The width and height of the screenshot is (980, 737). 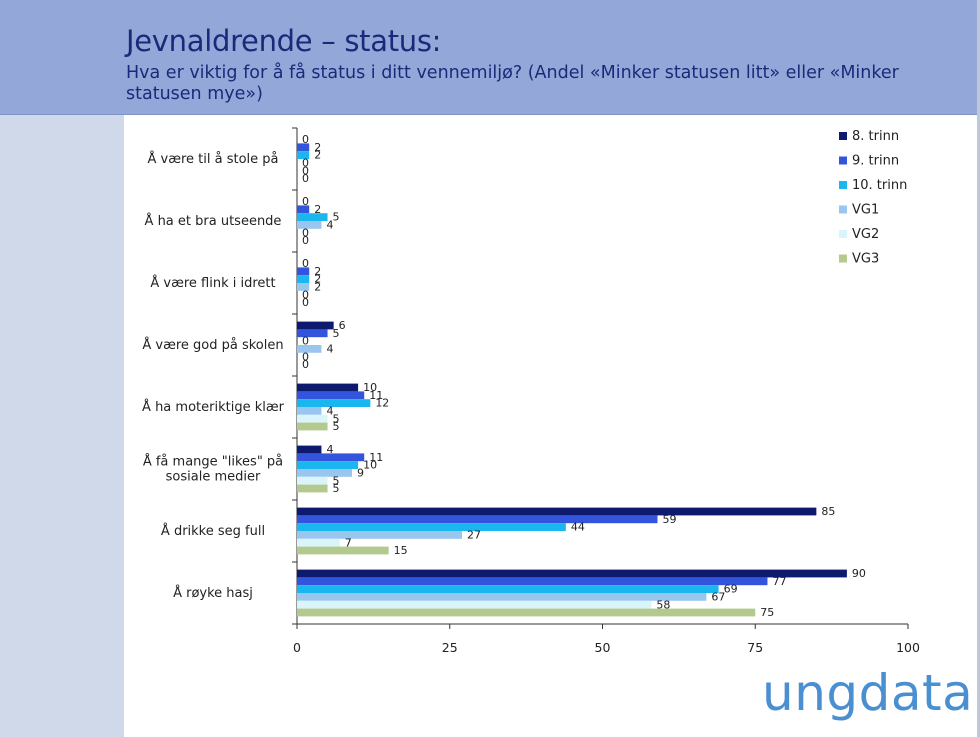 I want to click on legend-label: 9. trinn, so click(x=875, y=161).